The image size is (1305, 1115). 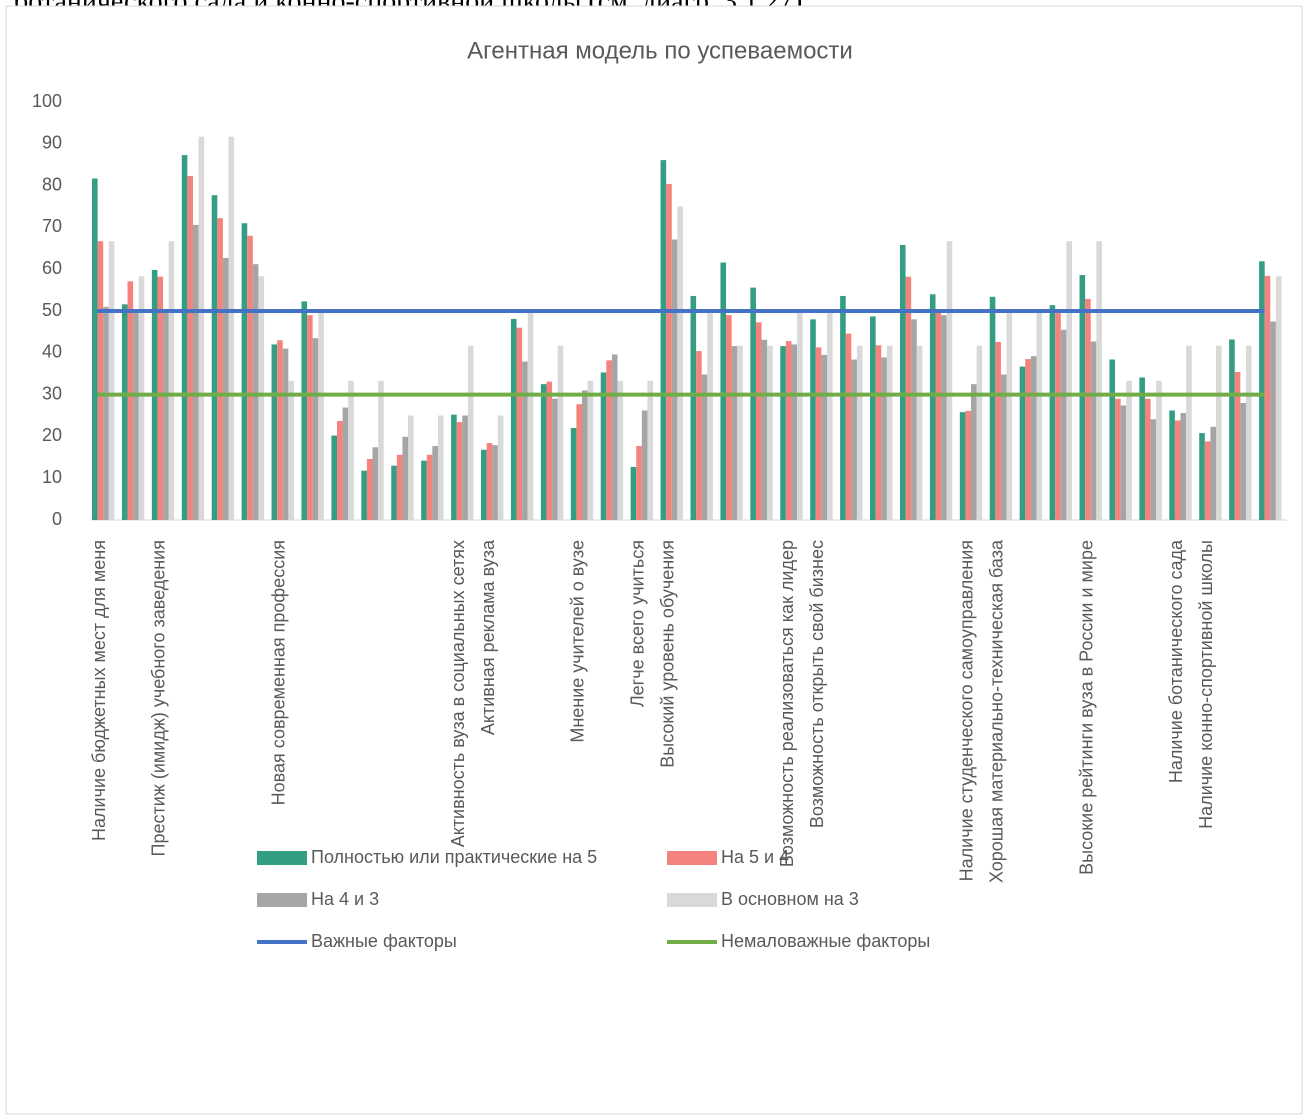 I want to click on x-tick-label: Высокие рейтинги вуза в России и мире, so click(x=1086, y=707).